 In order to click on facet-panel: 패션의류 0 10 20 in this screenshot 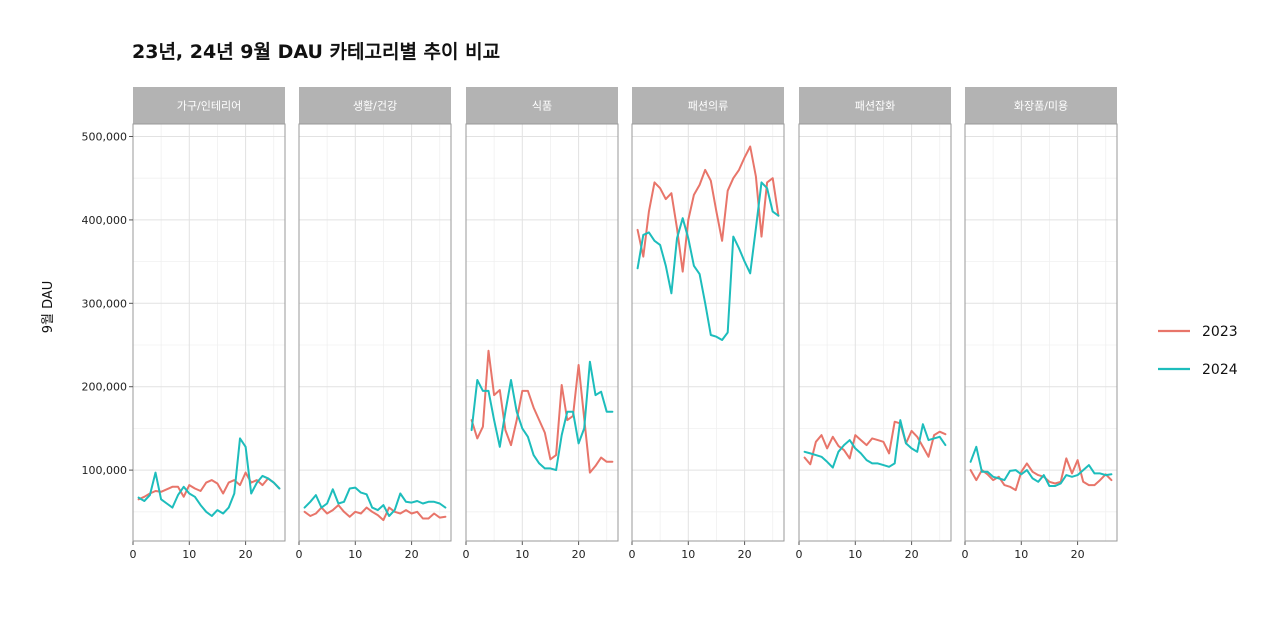, I will do `click(707, 324)`.